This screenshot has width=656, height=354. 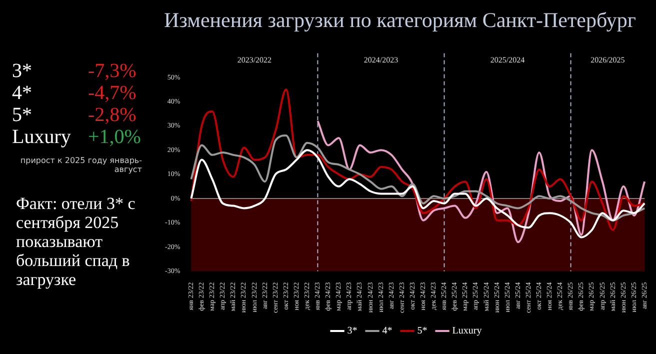 What do you see at coordinates (22, 115) in the screenshot?
I see `category-label: 5*` at bounding box center [22, 115].